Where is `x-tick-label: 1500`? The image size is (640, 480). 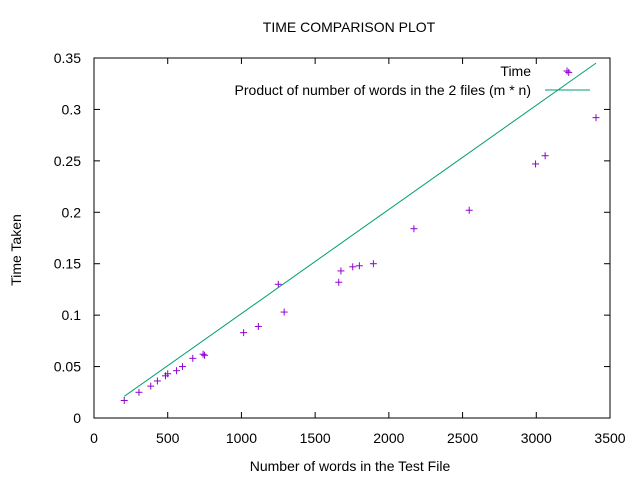
x-tick-label: 1500 is located at coordinates (315, 438).